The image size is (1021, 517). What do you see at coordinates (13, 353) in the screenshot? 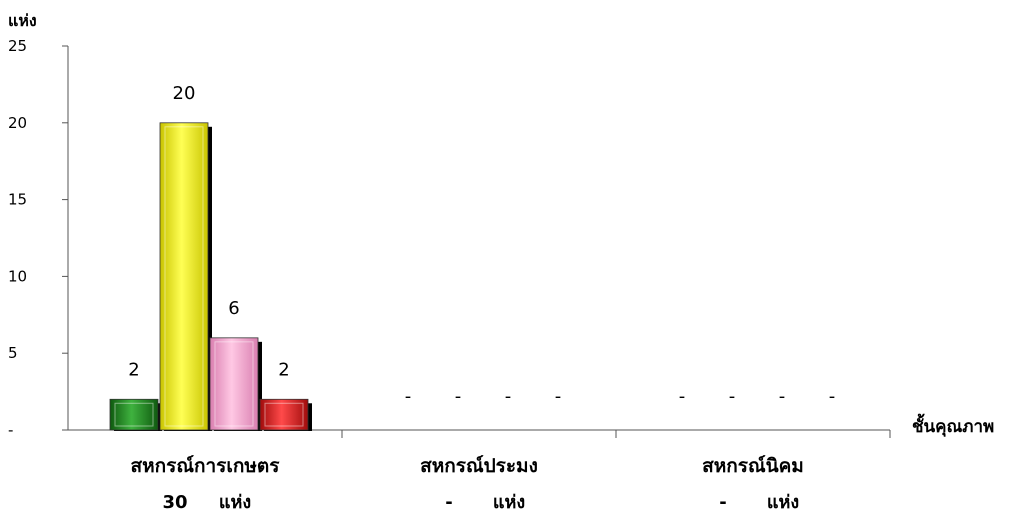
I see `y-tick-label: 5` at bounding box center [13, 353].